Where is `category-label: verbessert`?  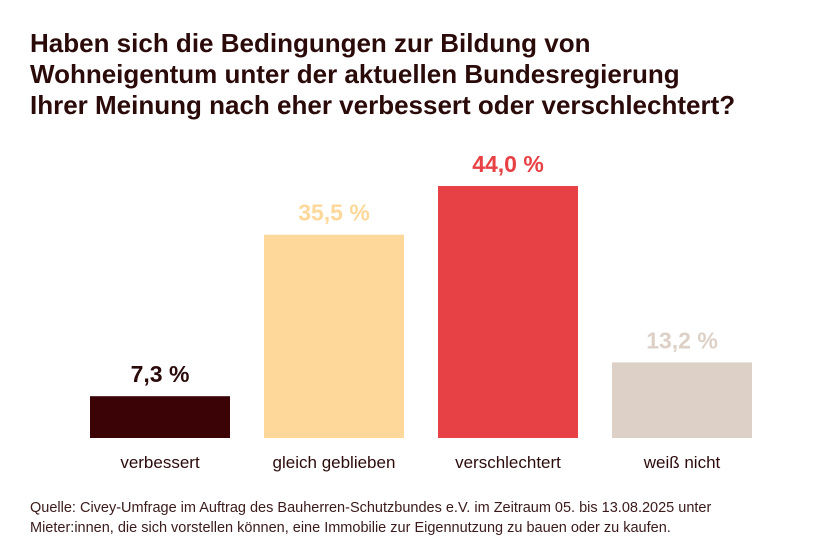 category-label: verbessert is located at coordinates (160, 462).